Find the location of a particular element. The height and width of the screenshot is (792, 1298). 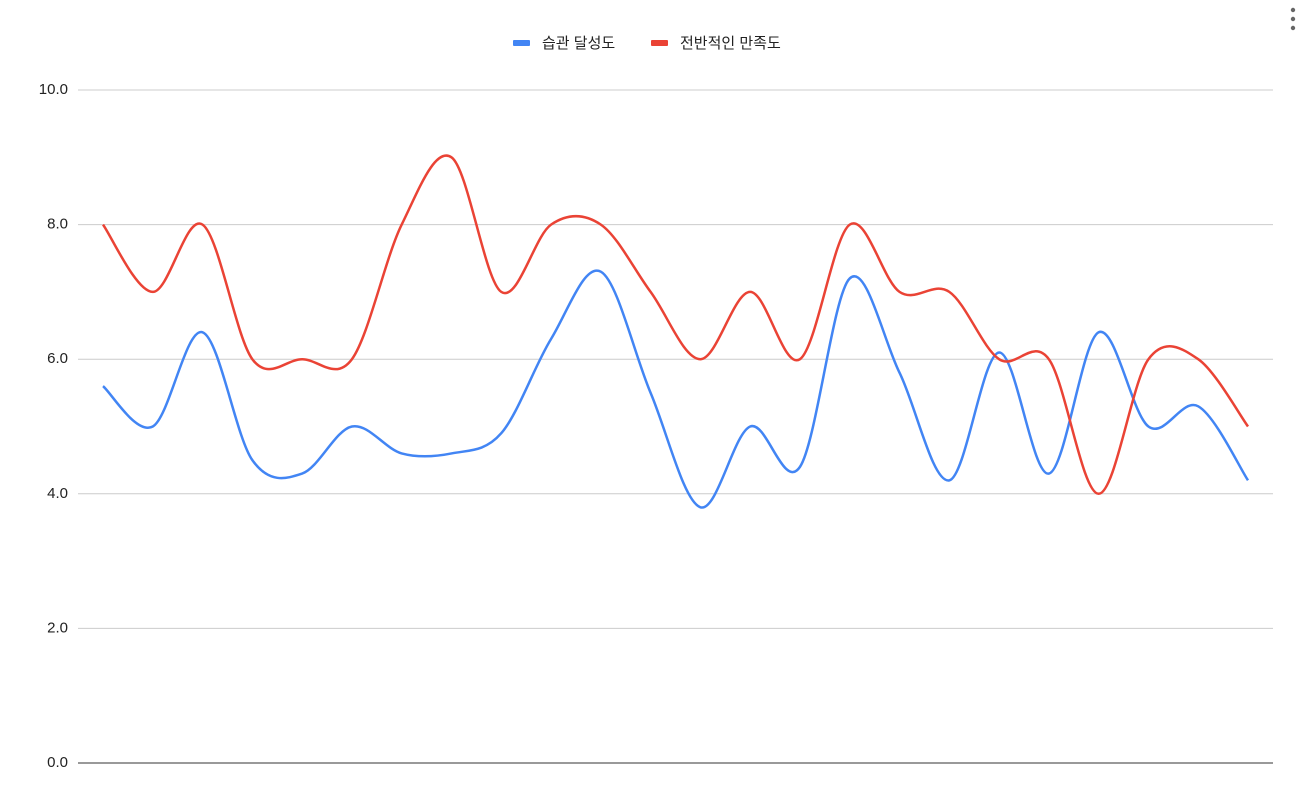

menu-button is located at coordinates (1293, 19).